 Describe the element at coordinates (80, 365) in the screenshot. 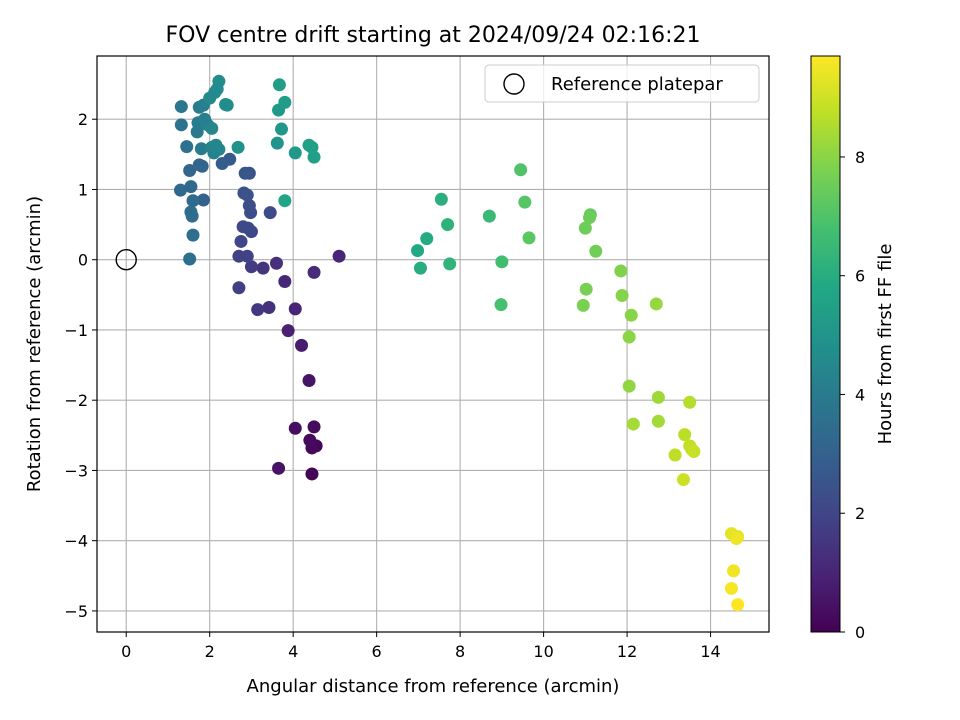

I see `y-ticks: −5 −4 −3 −2 −1 0 1 2` at that location.